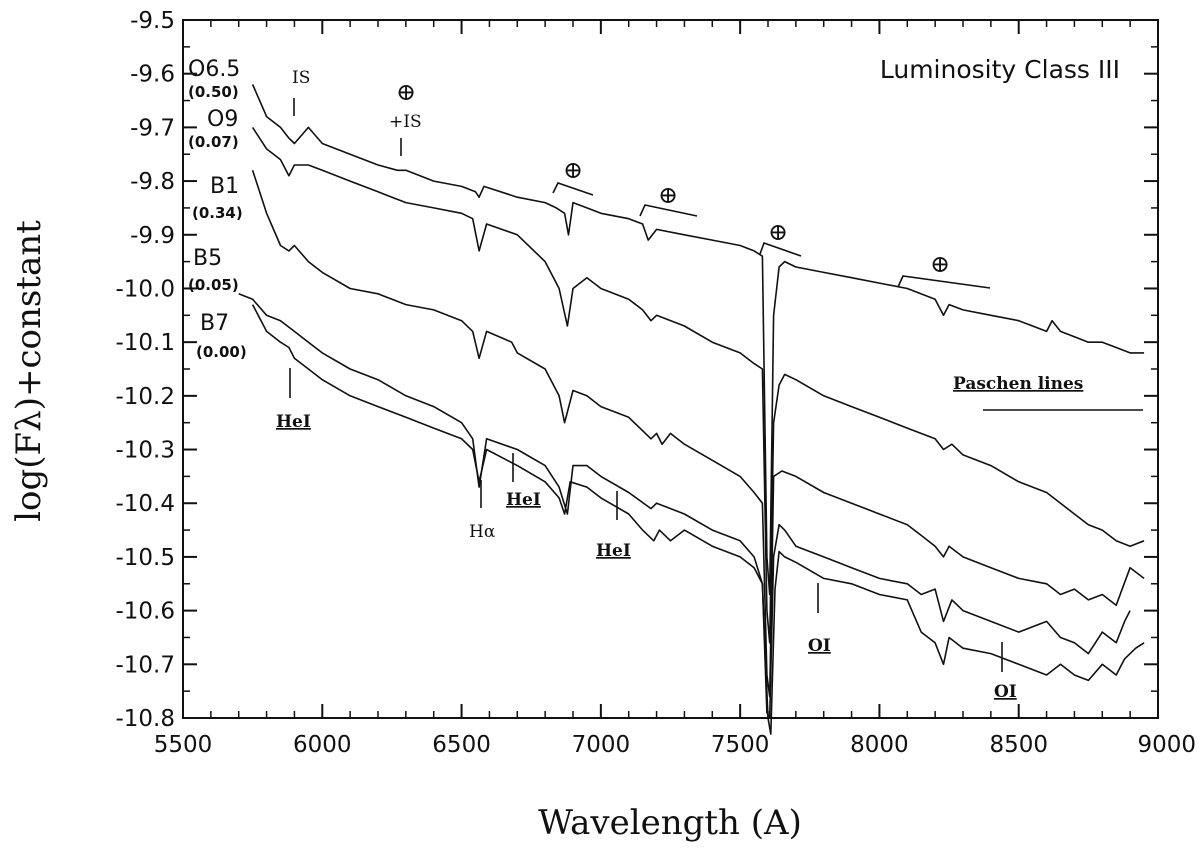 The image size is (1200, 849). I want to click on anno-is: IS, so click(301, 78).